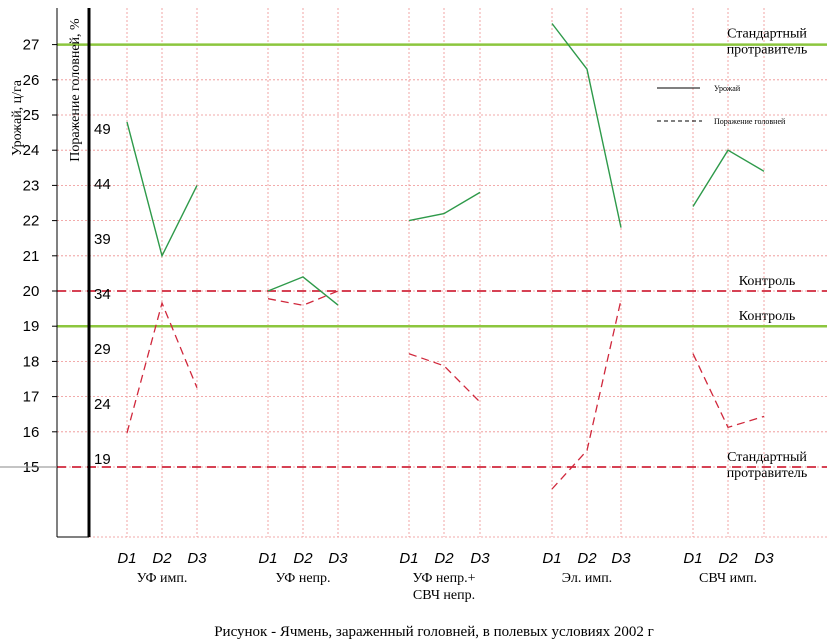 This screenshot has width=827, height=642. I want to click on x-tick-label-5-D3: D3, so click(764, 558).